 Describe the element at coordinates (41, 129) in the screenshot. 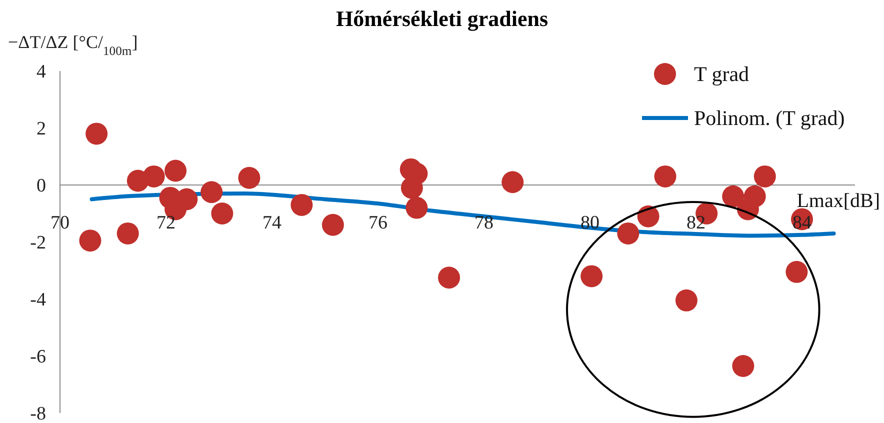

I see `y-tick-label: 2` at that location.